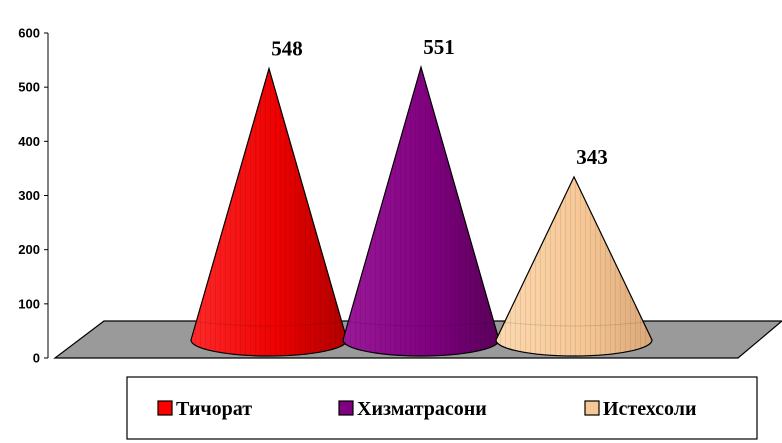  What do you see at coordinates (29, 141) in the screenshot?
I see `y-tick-label: 400` at bounding box center [29, 141].